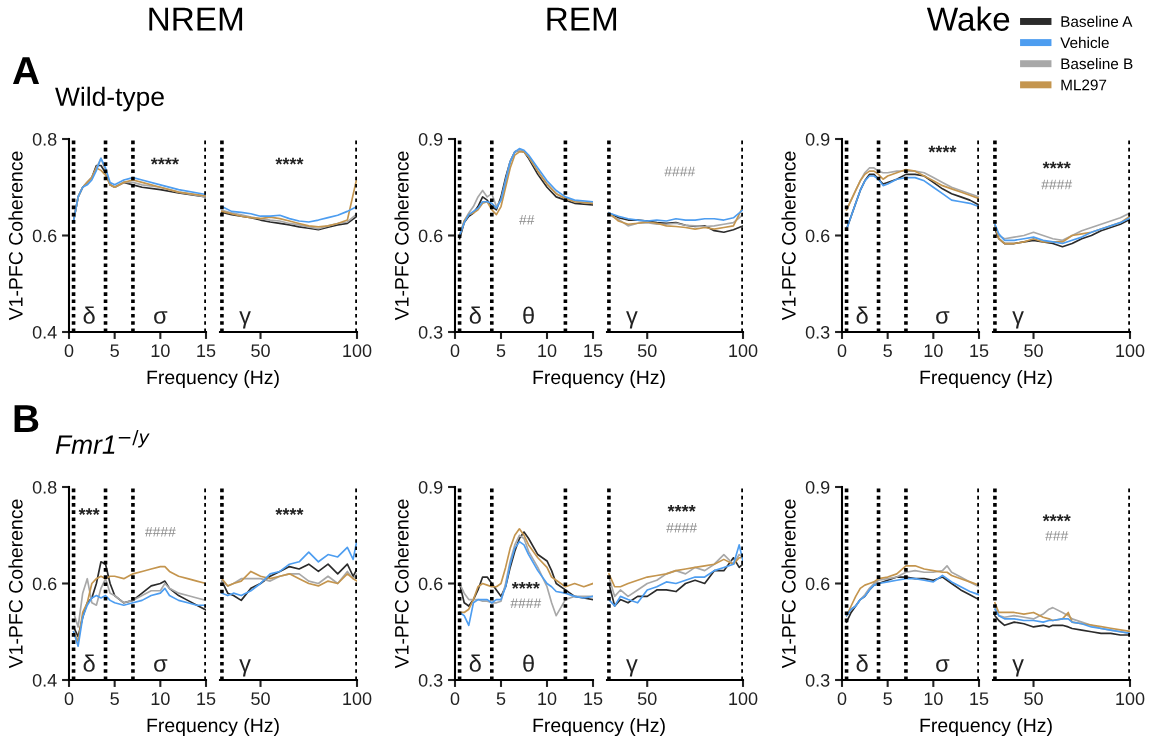  I want to click on annotation: ##, so click(527, 220).